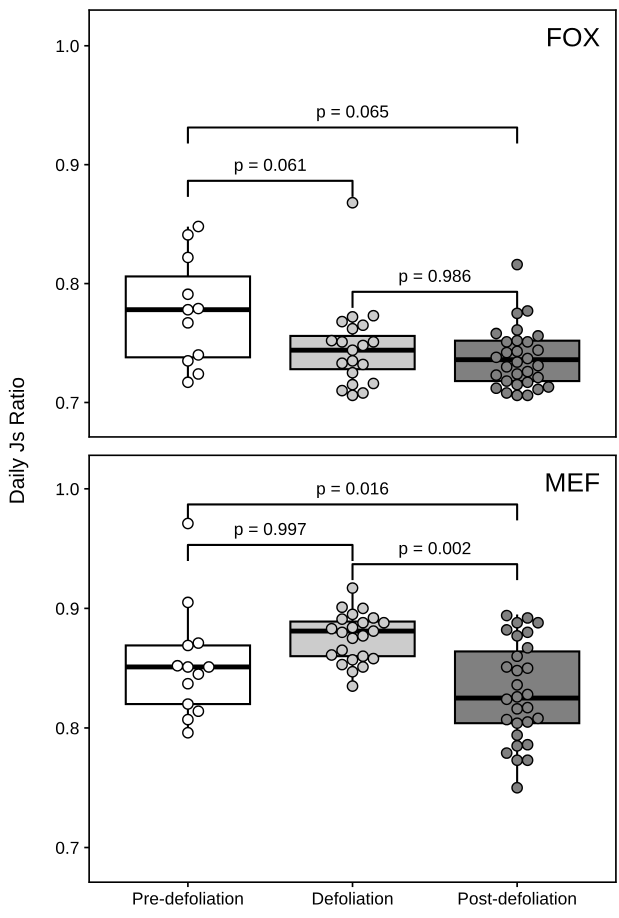  I want to click on text: FOX, so click(574, 37).